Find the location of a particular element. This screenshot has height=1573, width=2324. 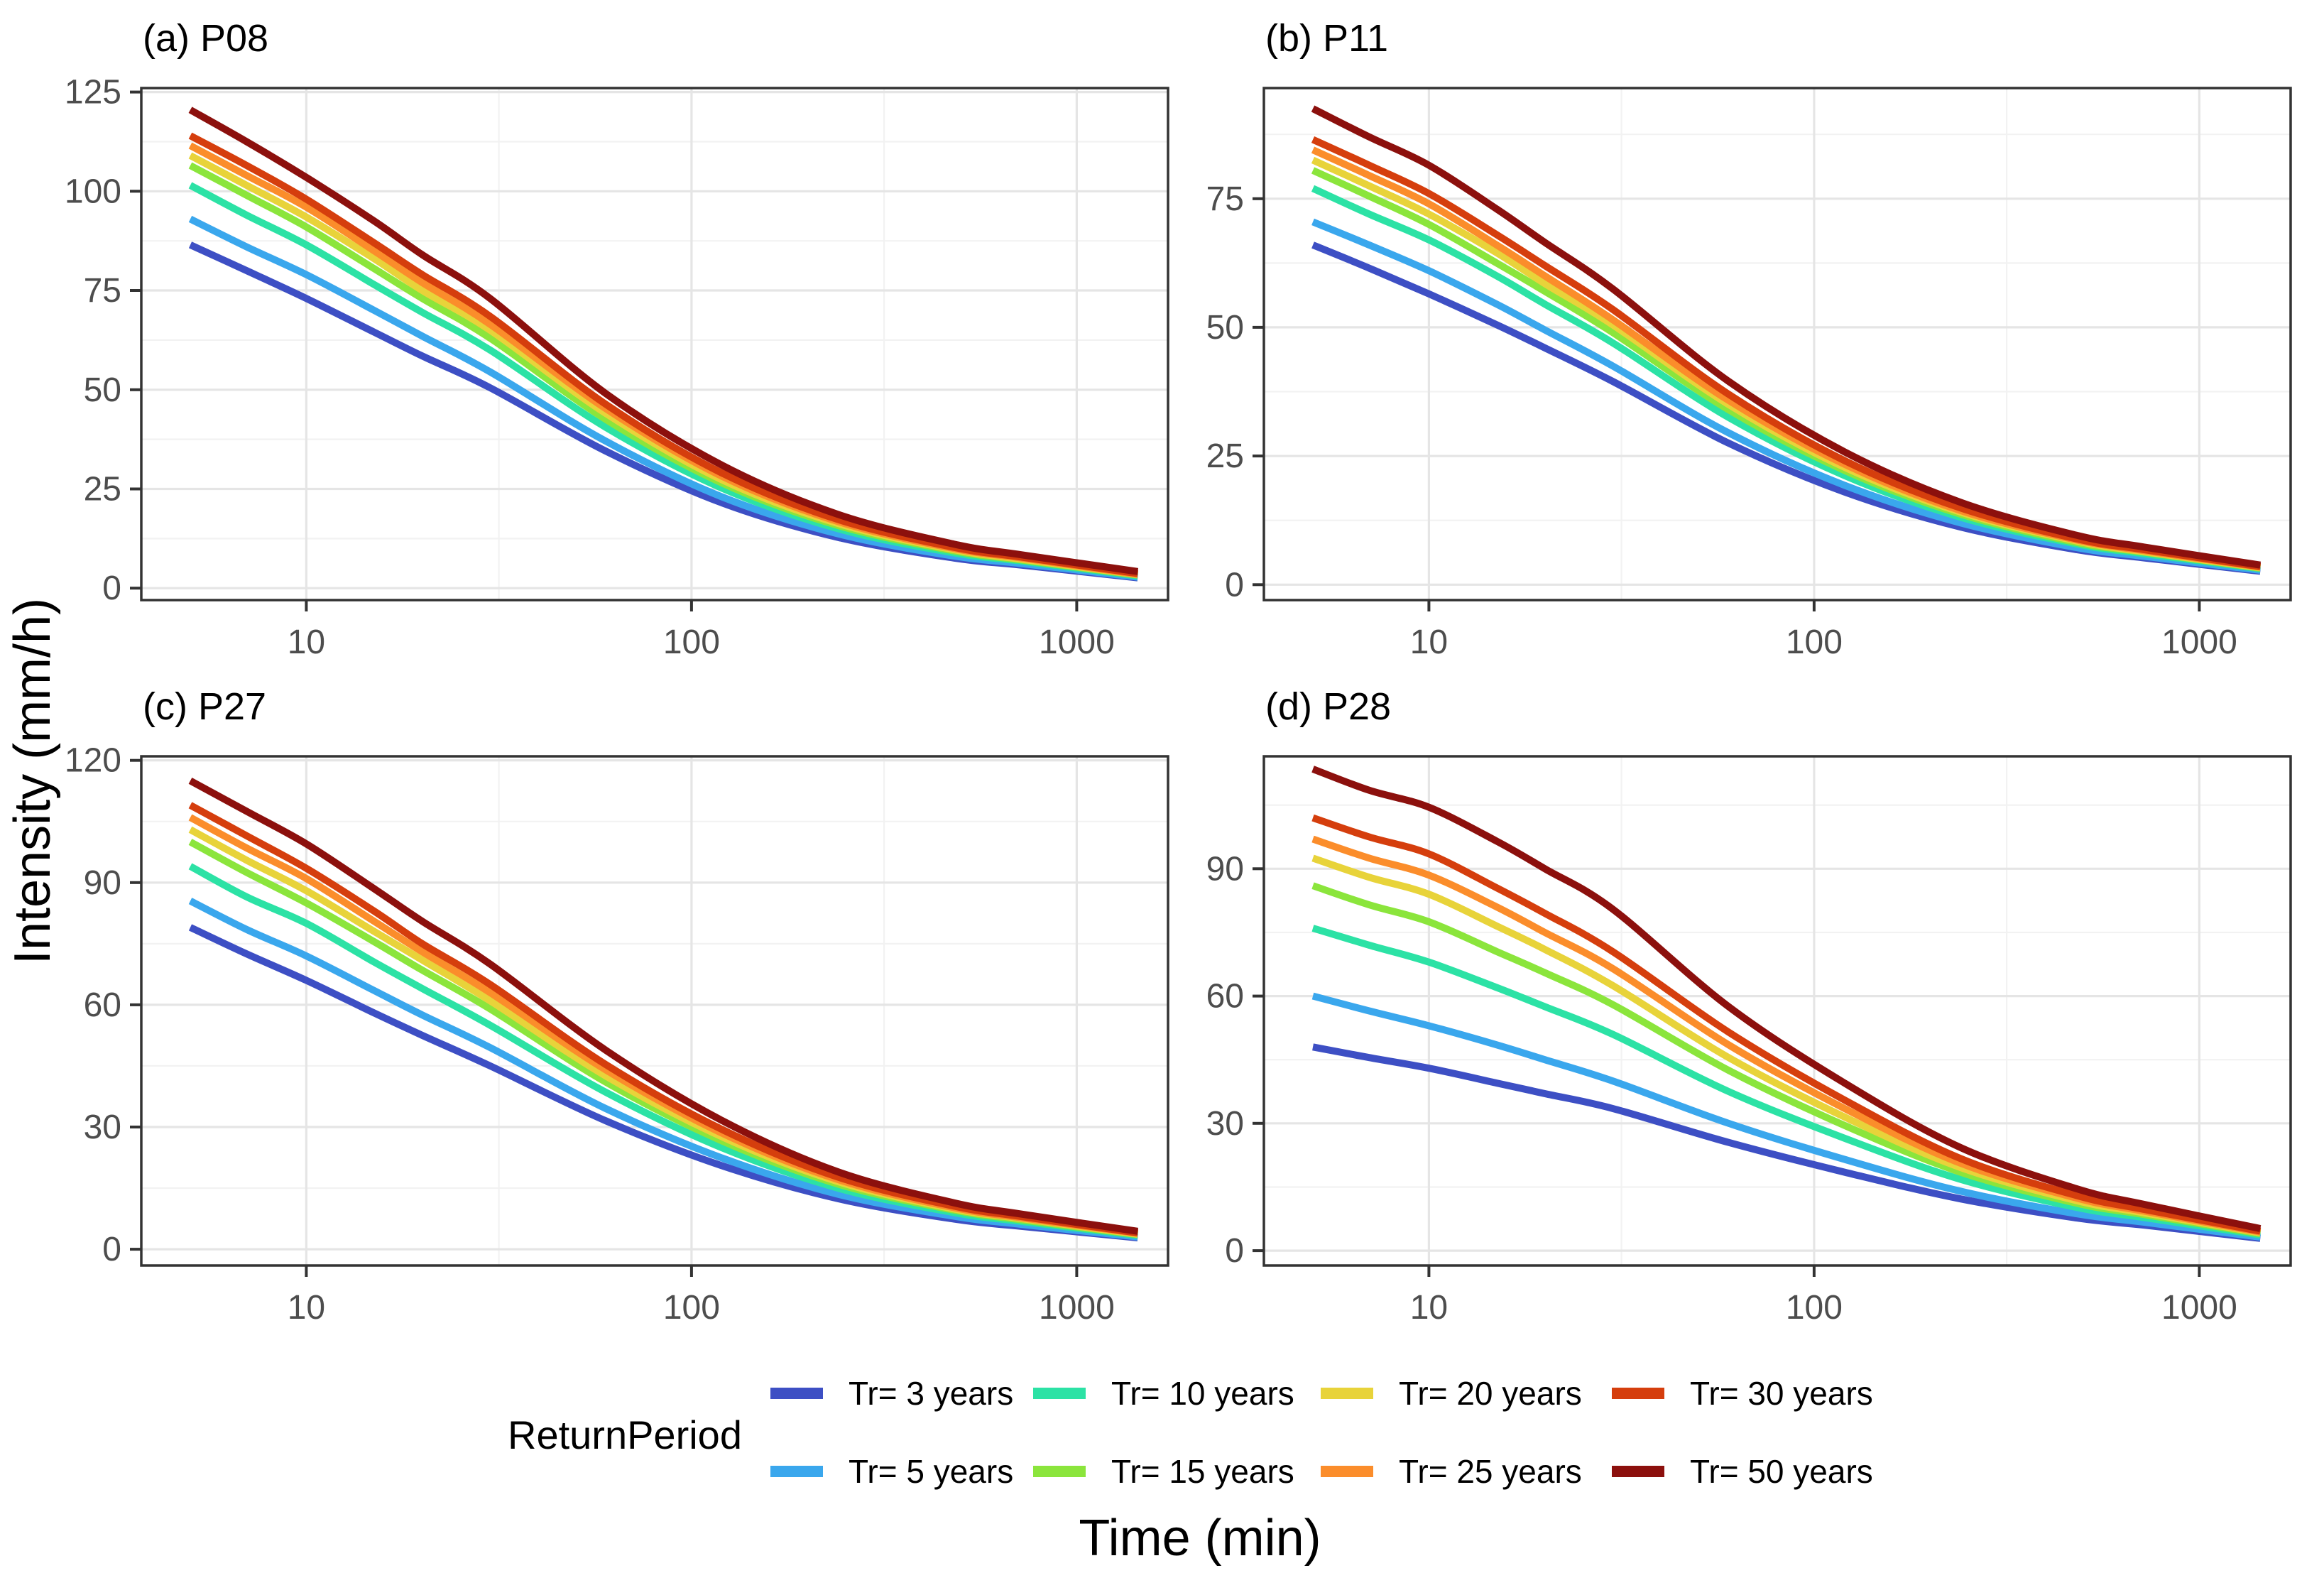

legend-label: Tr= 3 years is located at coordinates (931, 1393).